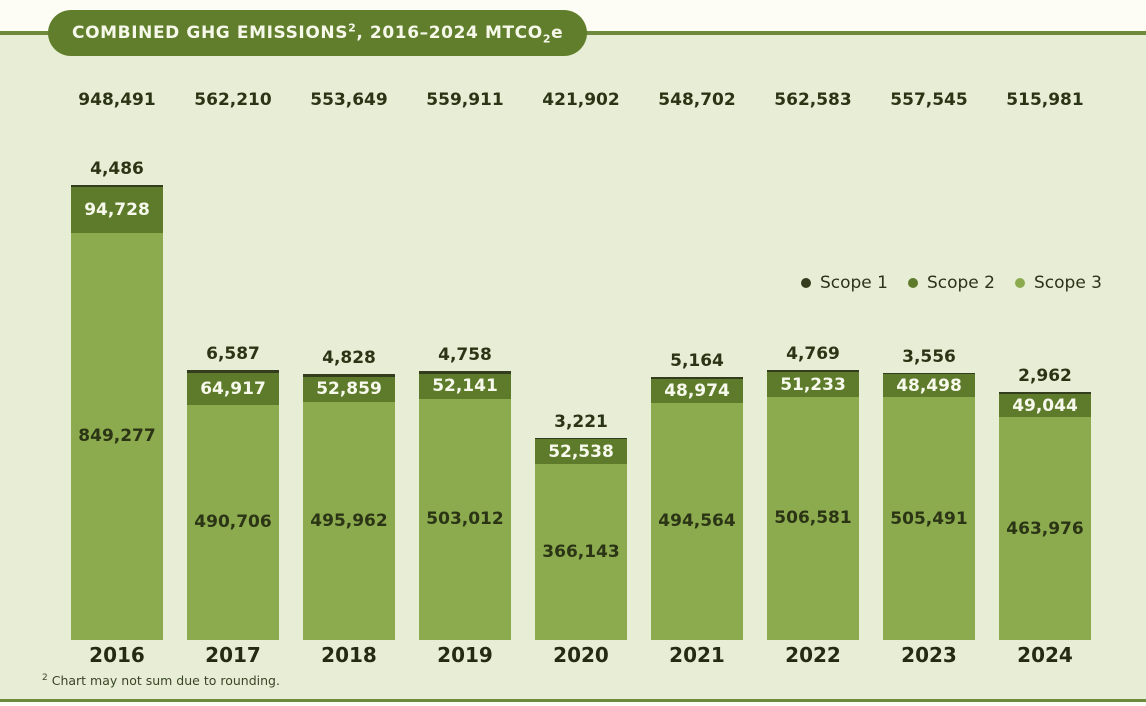 Image resolution: width=1146 pixels, height=706 pixels. Describe the element at coordinates (45, 678) in the screenshot. I see `footnote-marker: 2` at that location.